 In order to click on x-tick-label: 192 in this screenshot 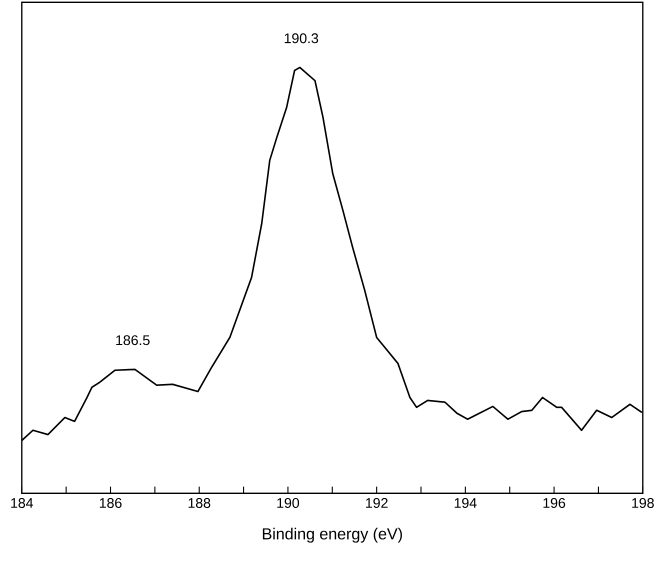, I will do `click(377, 503)`.